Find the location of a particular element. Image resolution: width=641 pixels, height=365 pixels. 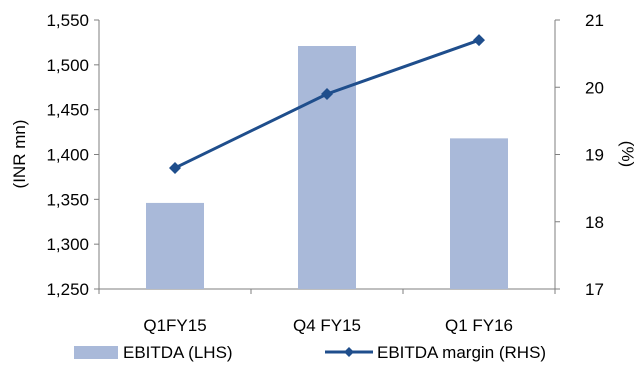

x-tick-label: Q1FY15 is located at coordinates (174, 325).